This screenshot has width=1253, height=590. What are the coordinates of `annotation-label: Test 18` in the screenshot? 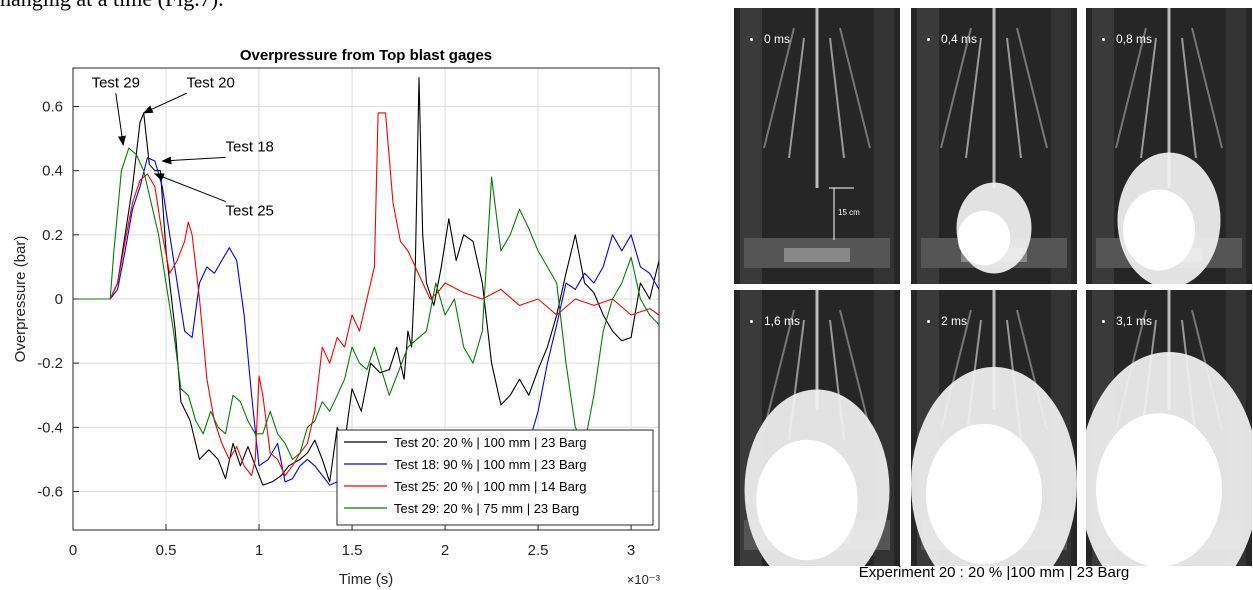 It's located at (250, 146).